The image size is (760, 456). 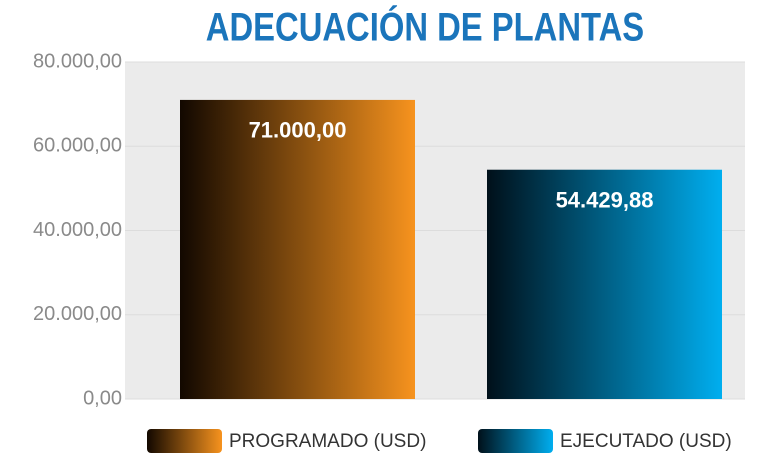 What do you see at coordinates (77, 146) in the screenshot?
I see `y-tick-label: 60.000,00` at bounding box center [77, 146].